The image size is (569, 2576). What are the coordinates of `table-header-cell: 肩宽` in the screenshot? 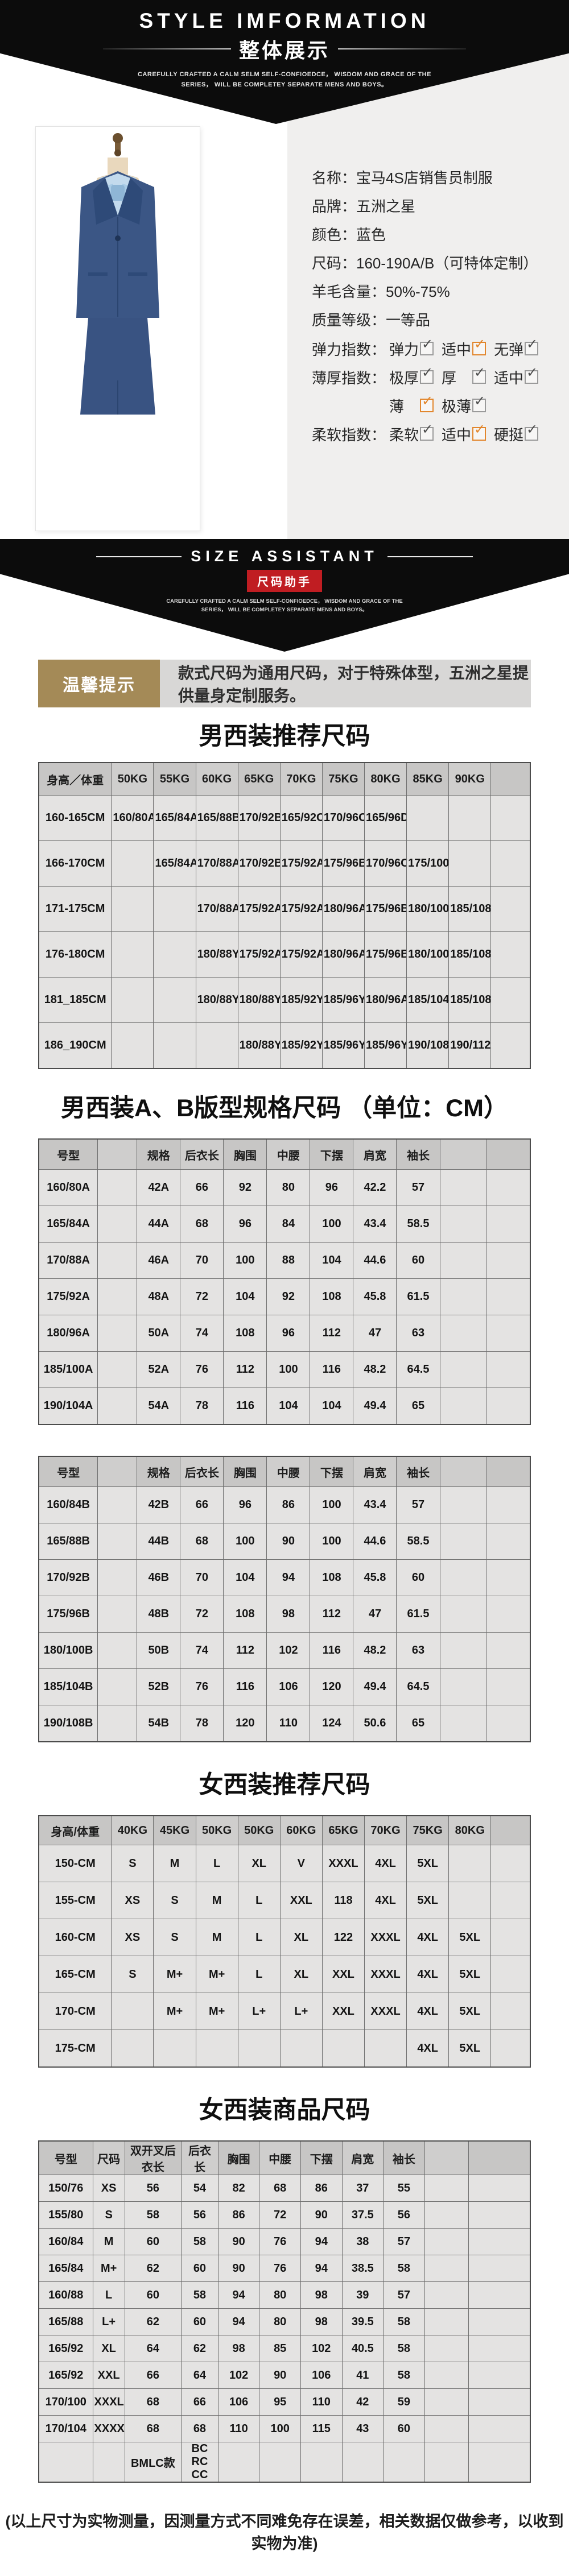 It's located at (375, 1471).